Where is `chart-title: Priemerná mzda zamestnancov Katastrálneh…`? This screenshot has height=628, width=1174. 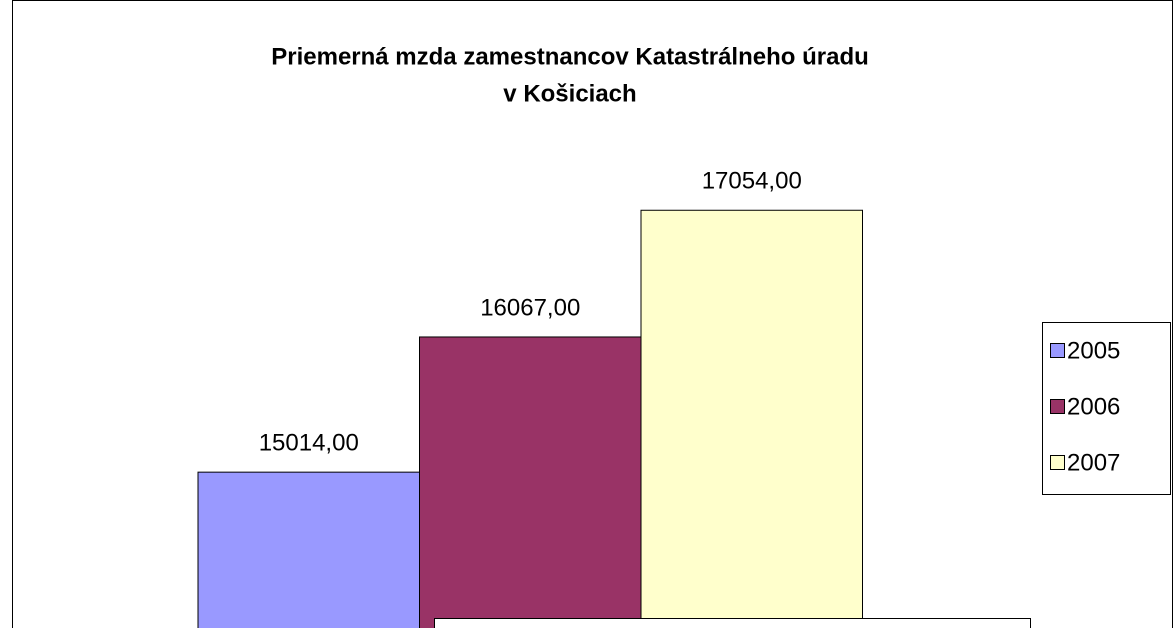 chart-title: Priemerná mzda zamestnancov Katastrálneh… is located at coordinates (570, 56).